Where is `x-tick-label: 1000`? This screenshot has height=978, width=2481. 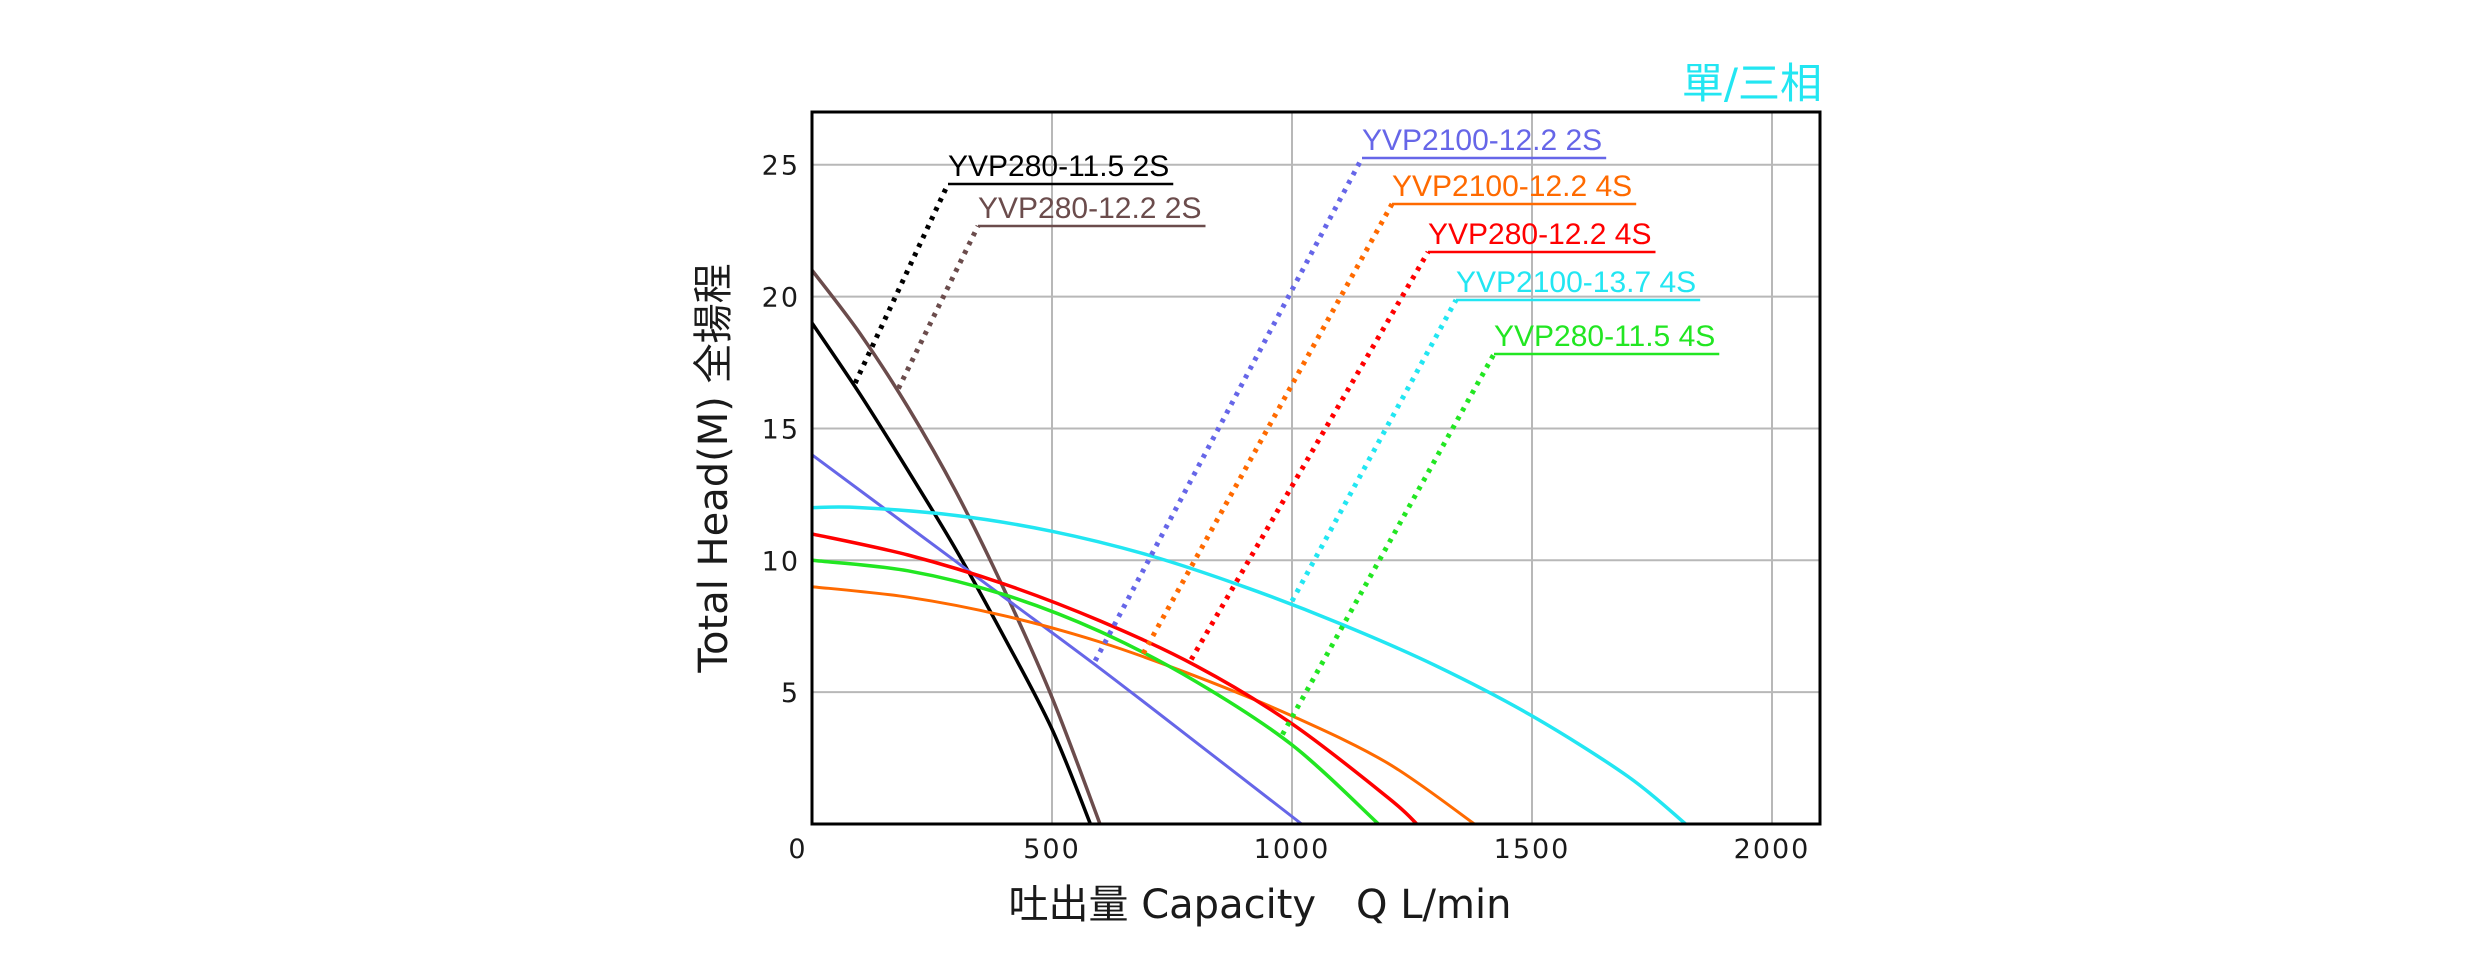
x-tick-label: 1000 is located at coordinates (1292, 849).